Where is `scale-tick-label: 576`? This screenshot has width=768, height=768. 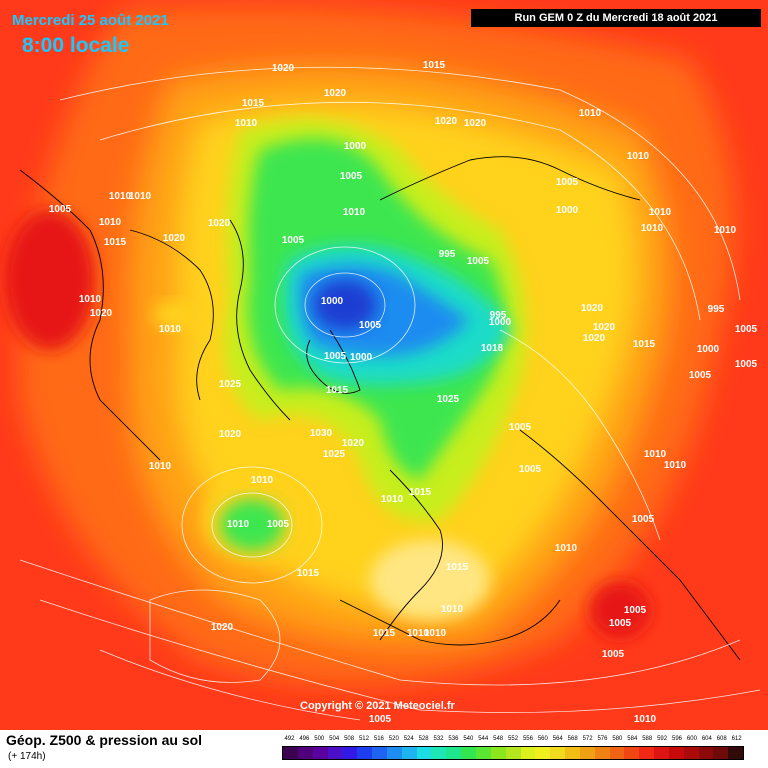 scale-tick-label: 576 is located at coordinates (602, 739).